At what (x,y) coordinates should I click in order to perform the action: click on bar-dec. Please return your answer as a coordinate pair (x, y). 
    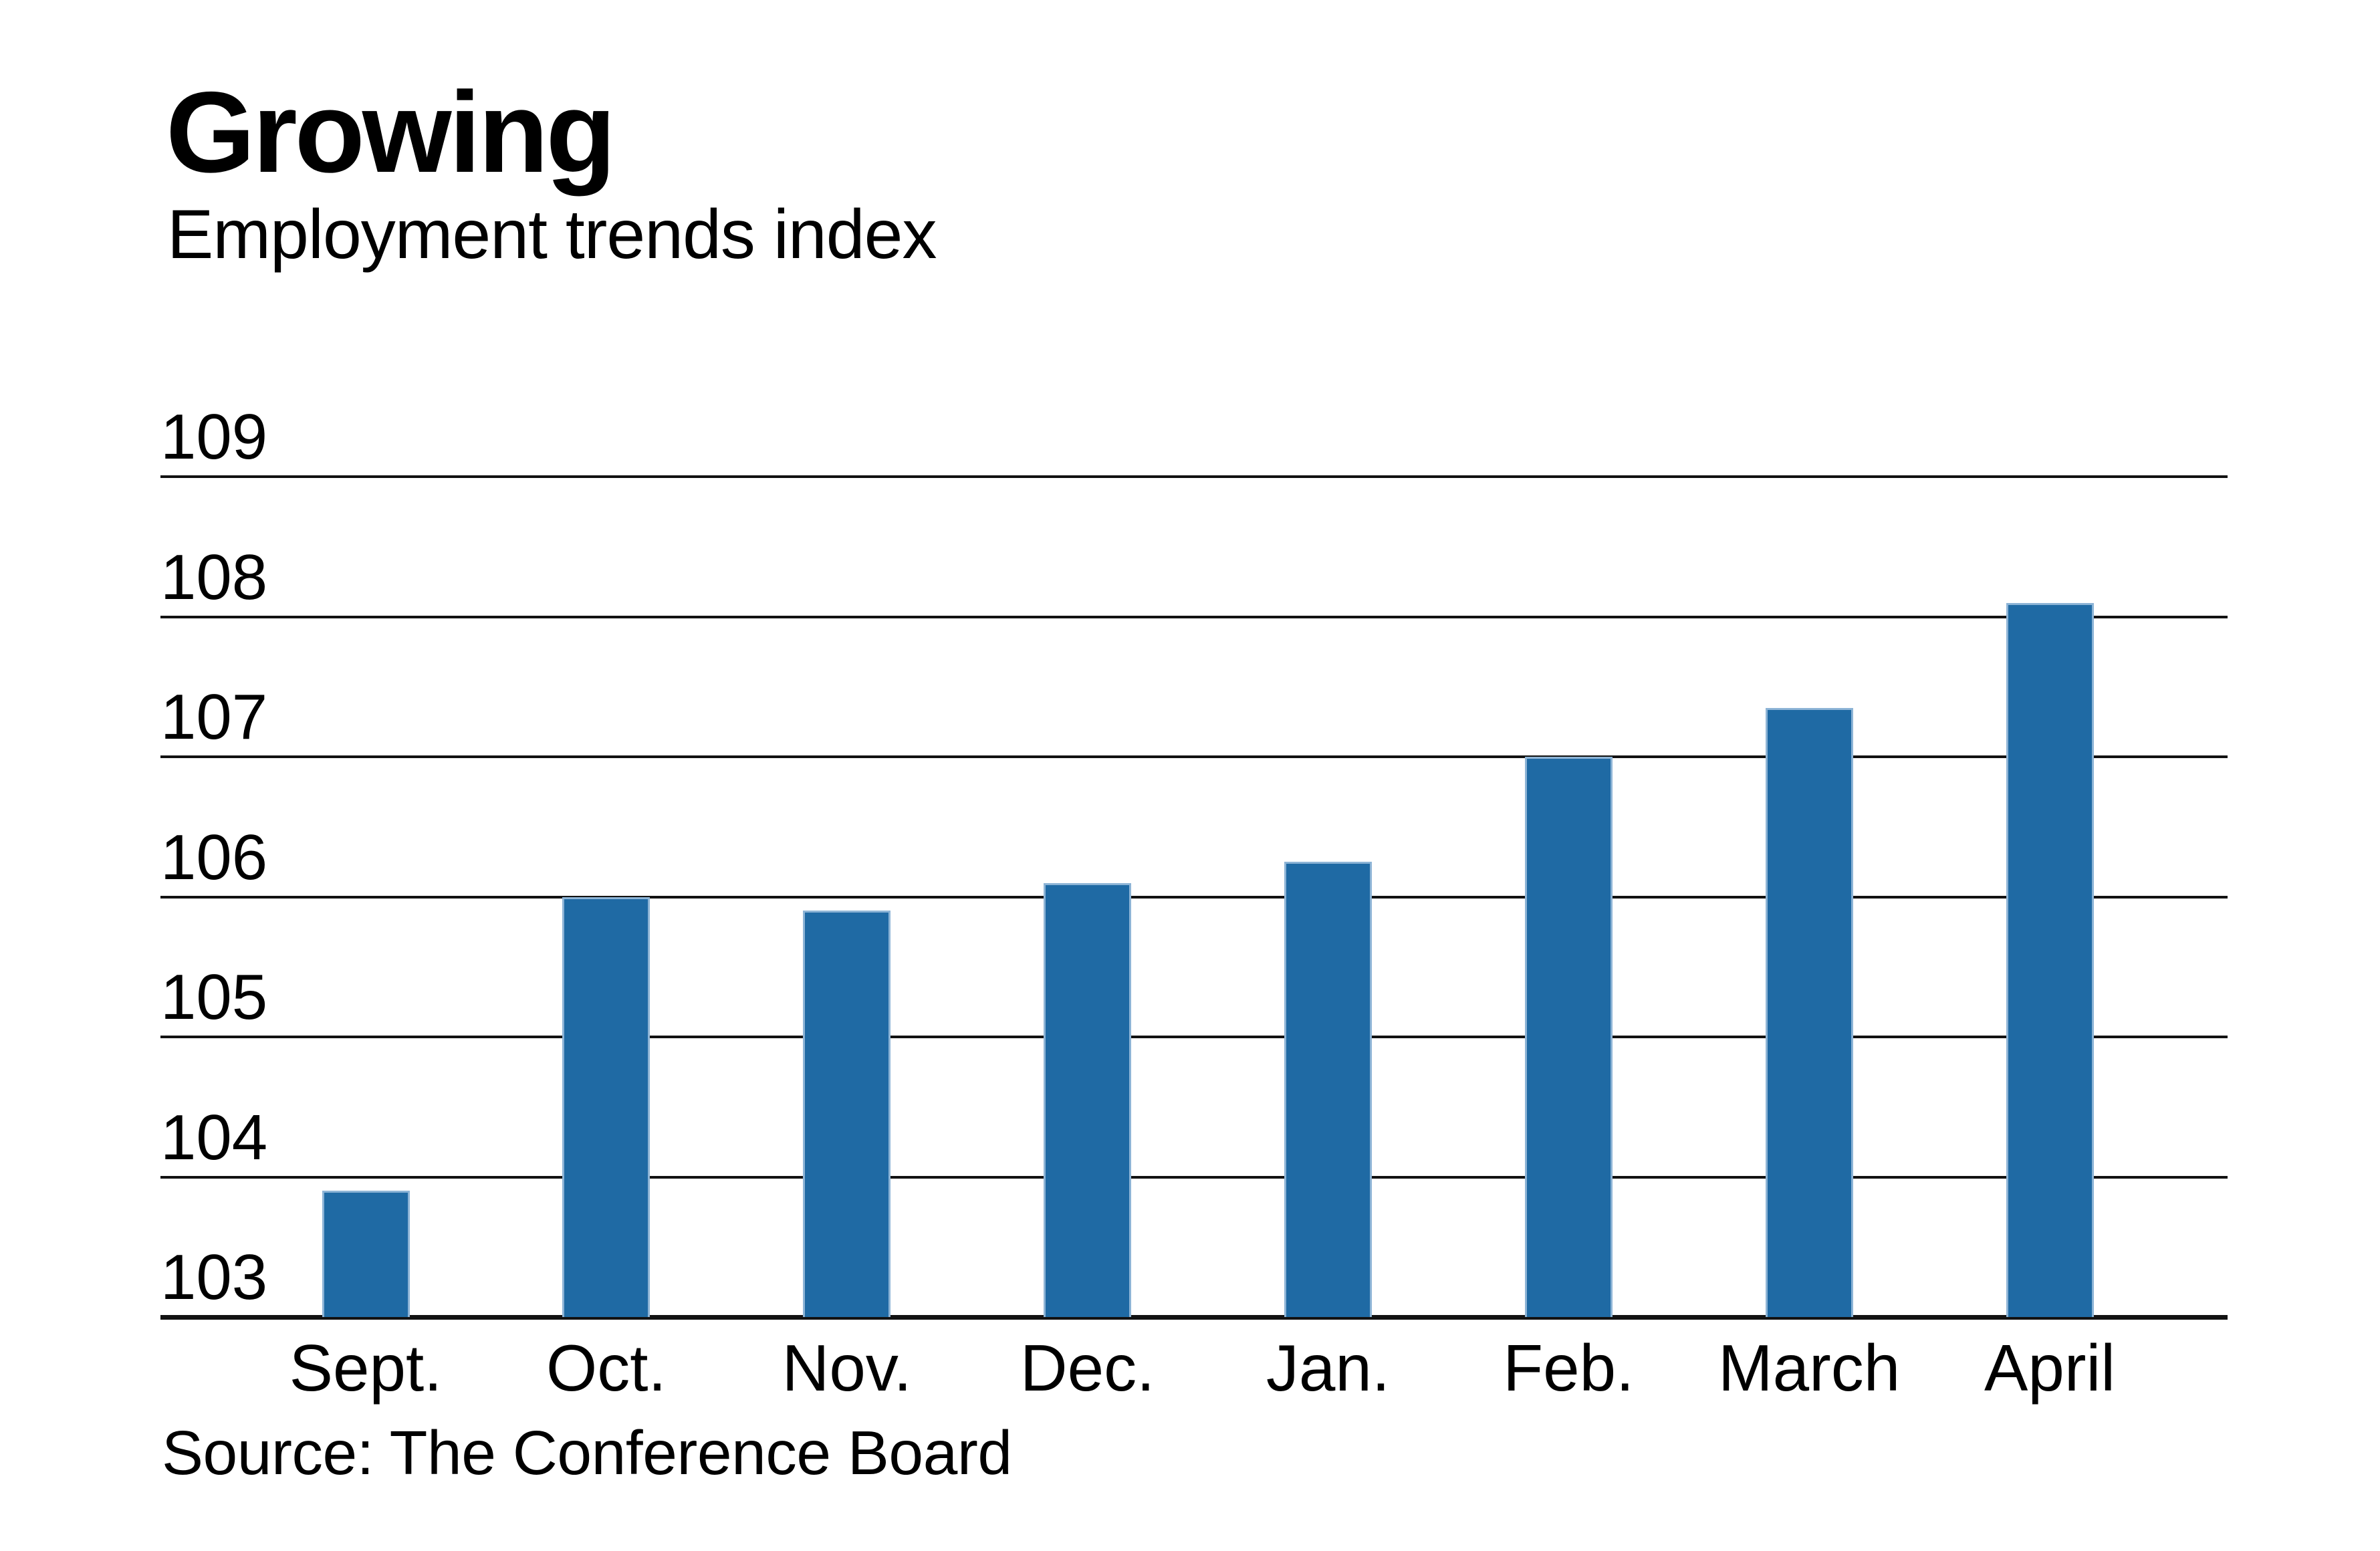
    Looking at the image, I should click on (1088, 1099).